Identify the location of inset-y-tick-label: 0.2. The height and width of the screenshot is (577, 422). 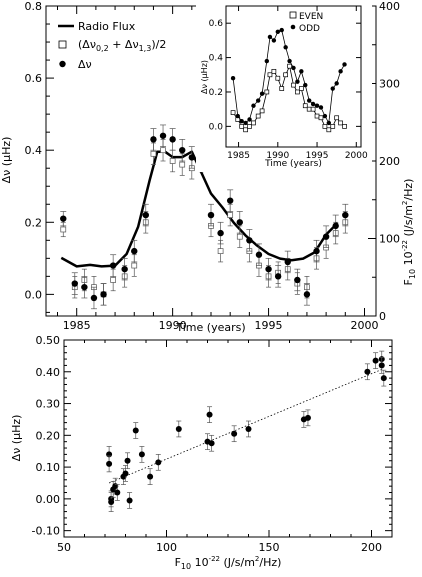
(216, 93).